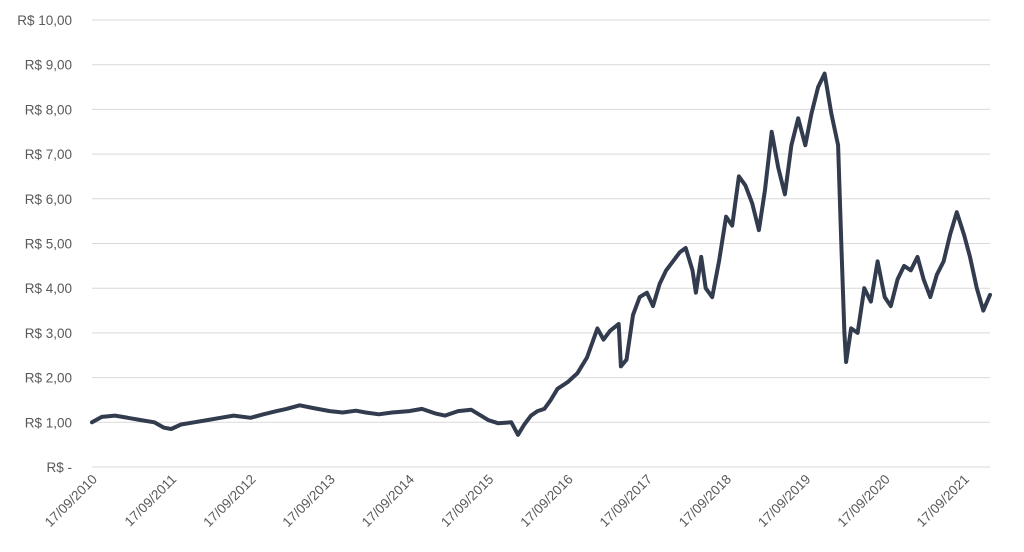 The image size is (1024, 552). What do you see at coordinates (388, 500) in the screenshot?
I see `x-tick-label: 17/09/2014` at bounding box center [388, 500].